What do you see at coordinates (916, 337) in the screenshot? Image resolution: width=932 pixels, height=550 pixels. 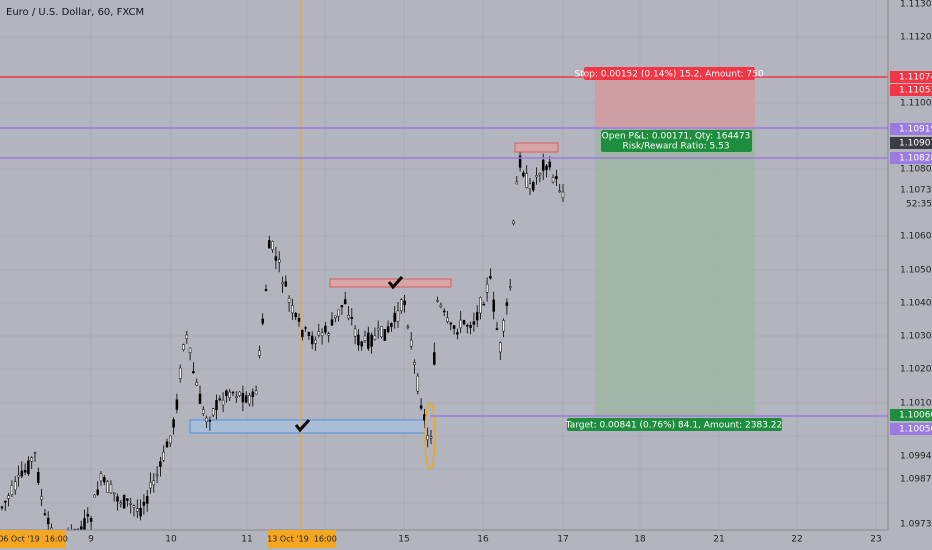 I see `price-label: 1.10300` at bounding box center [916, 337].